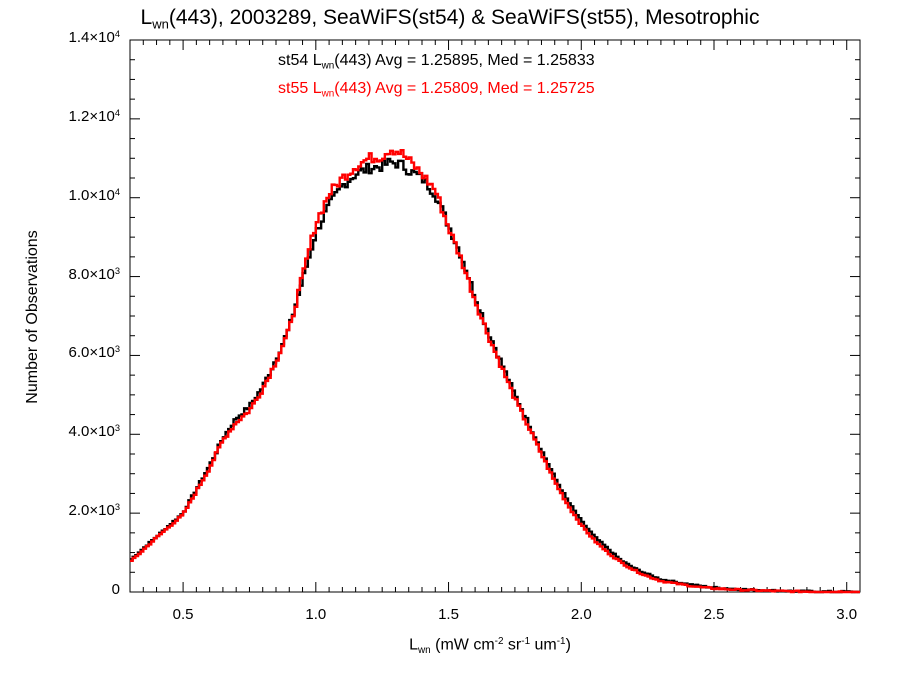 The image size is (900, 675). Describe the element at coordinates (490, 646) in the screenshot. I see `x-axis-label: Lwn (mW cm-2 sr-1 um-1)` at that location.